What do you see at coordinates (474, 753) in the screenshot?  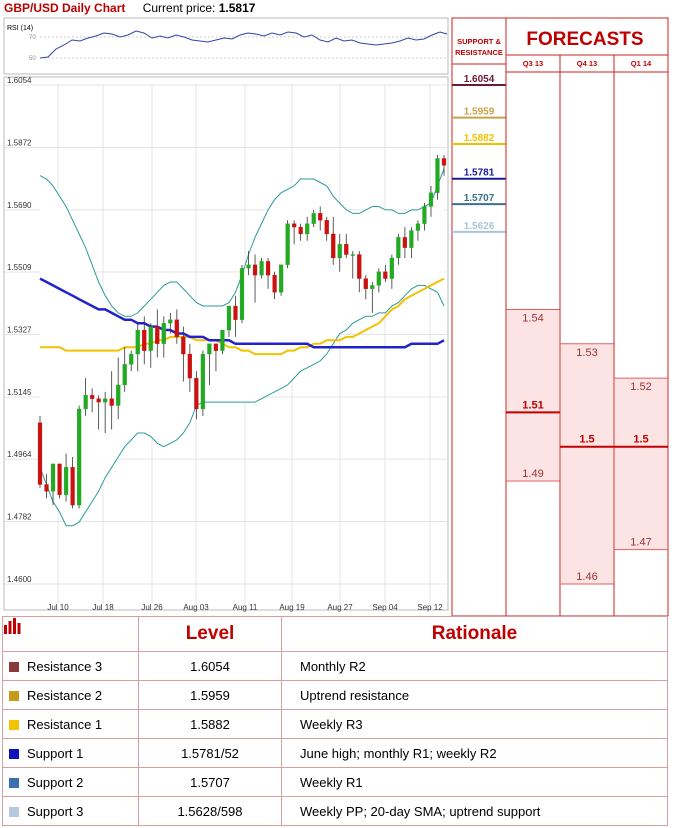 I see `level-rationale: June high; monthly R1; weekly R2` at bounding box center [474, 753].